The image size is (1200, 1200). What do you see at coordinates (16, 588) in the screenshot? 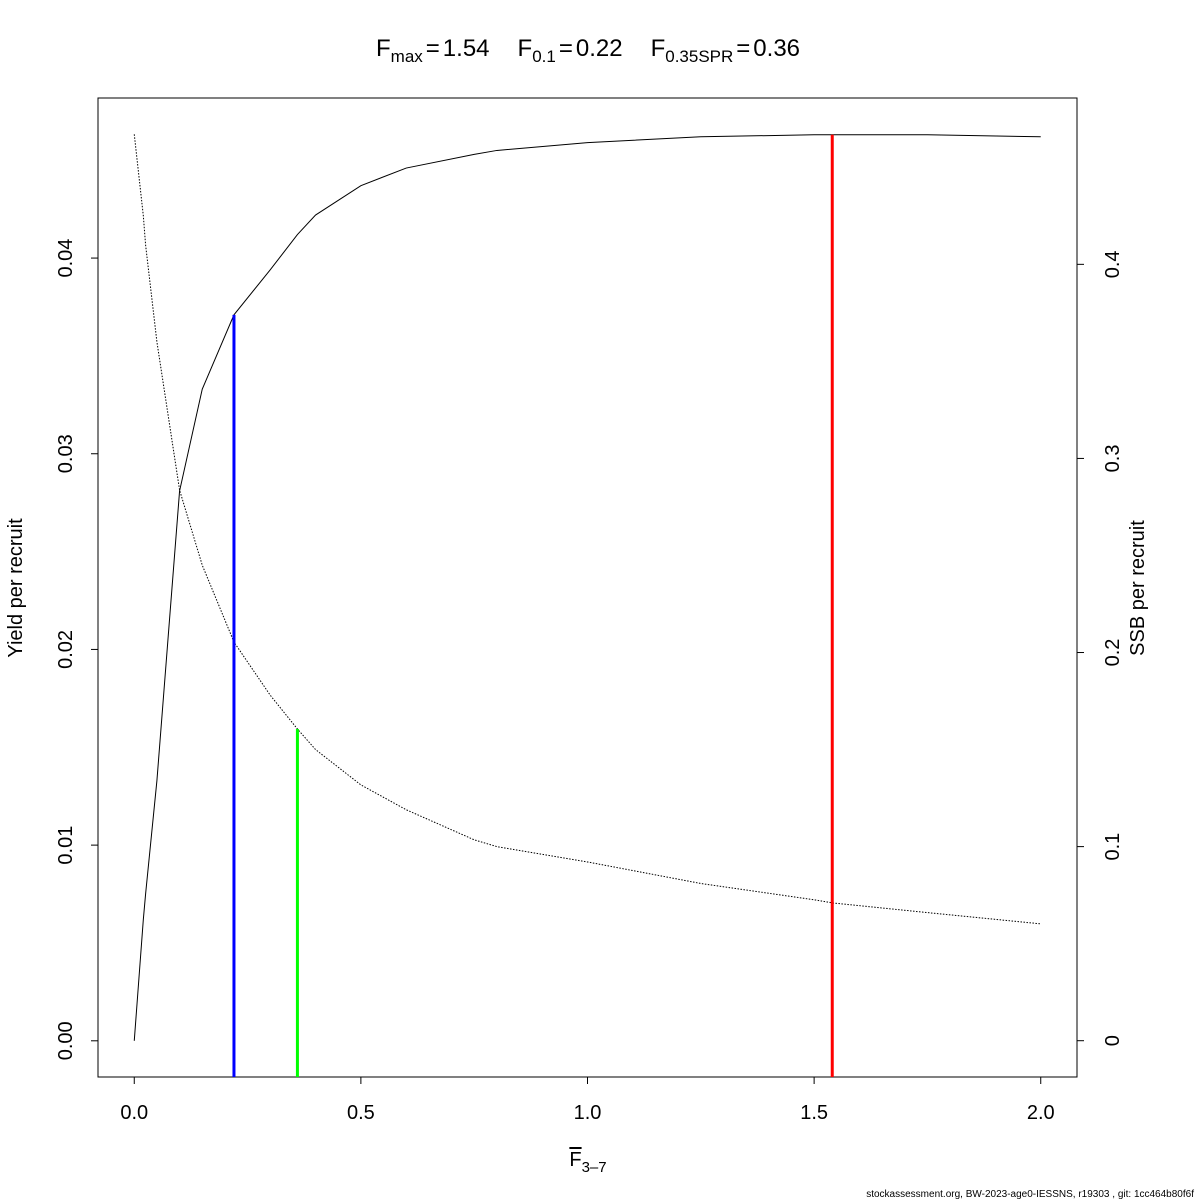
I see `y-axis-label: Yield per recruit` at bounding box center [16, 588].